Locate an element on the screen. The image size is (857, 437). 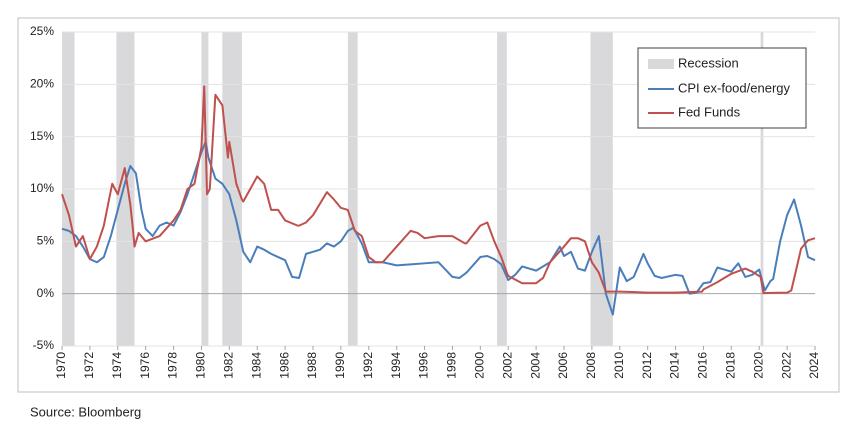
x-tick-label: 2012 is located at coordinates (647, 365).